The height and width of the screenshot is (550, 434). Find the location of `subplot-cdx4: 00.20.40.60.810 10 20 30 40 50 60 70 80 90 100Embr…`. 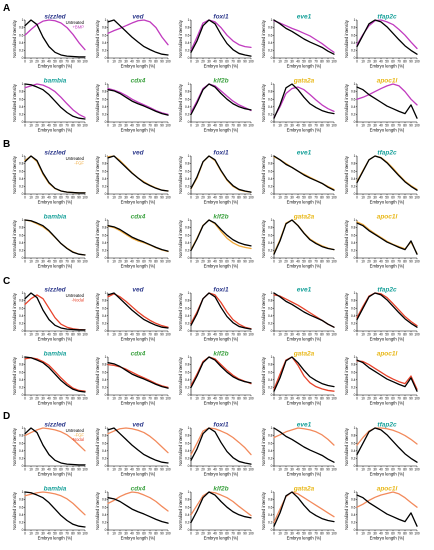

subplot-cdx4: 00.20.40.60.810 10 20 30 40 50 60 70 80 90 100Embr… is located at coordinates (133, 241).